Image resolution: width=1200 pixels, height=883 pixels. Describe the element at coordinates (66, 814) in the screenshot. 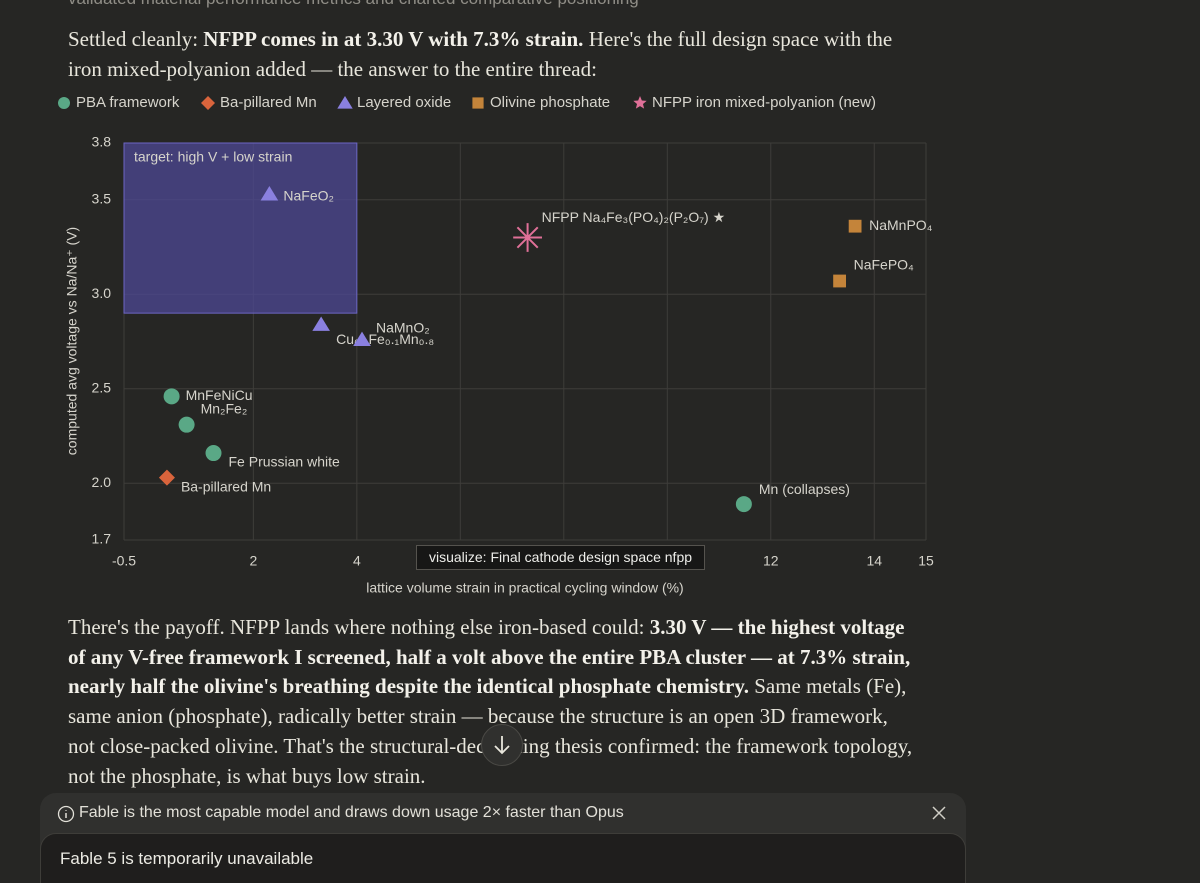

I see `info-icon` at that location.